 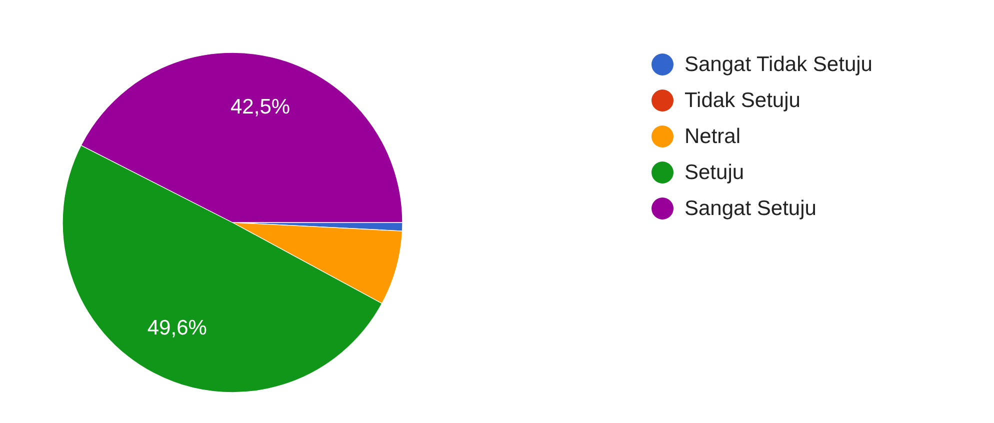 I want to click on legend-label: Sangat Tidak Setuju, so click(x=778, y=64).